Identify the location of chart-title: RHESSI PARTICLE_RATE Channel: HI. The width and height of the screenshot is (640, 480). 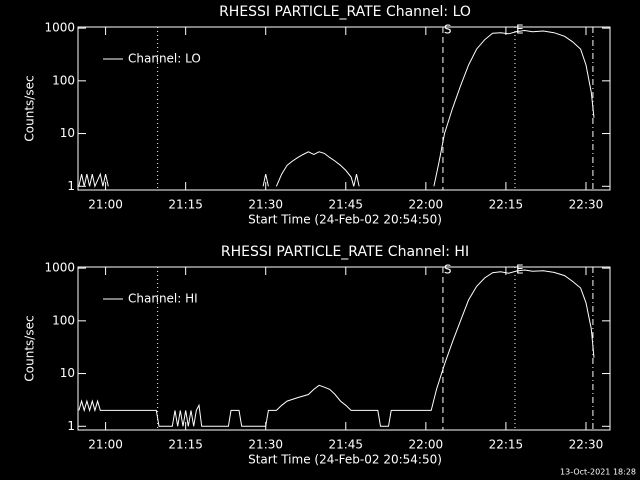
(345, 252).